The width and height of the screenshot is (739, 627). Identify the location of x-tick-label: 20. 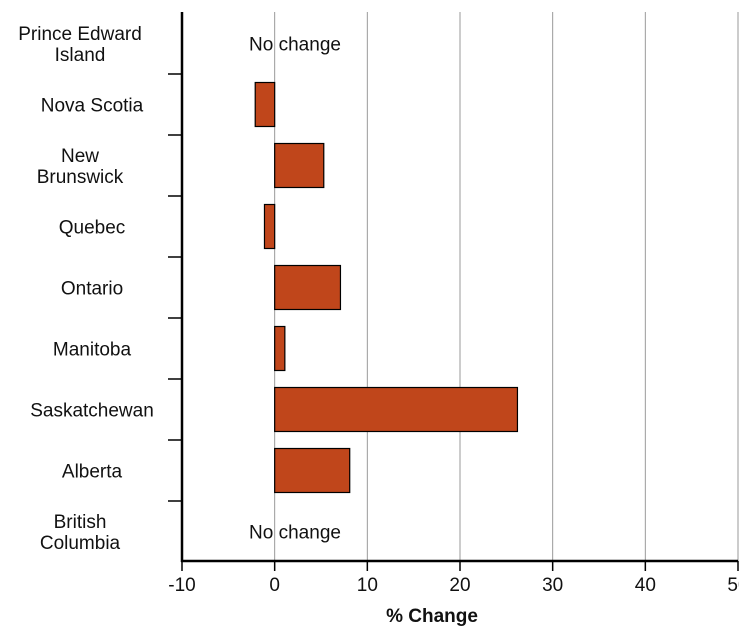
(459, 585).